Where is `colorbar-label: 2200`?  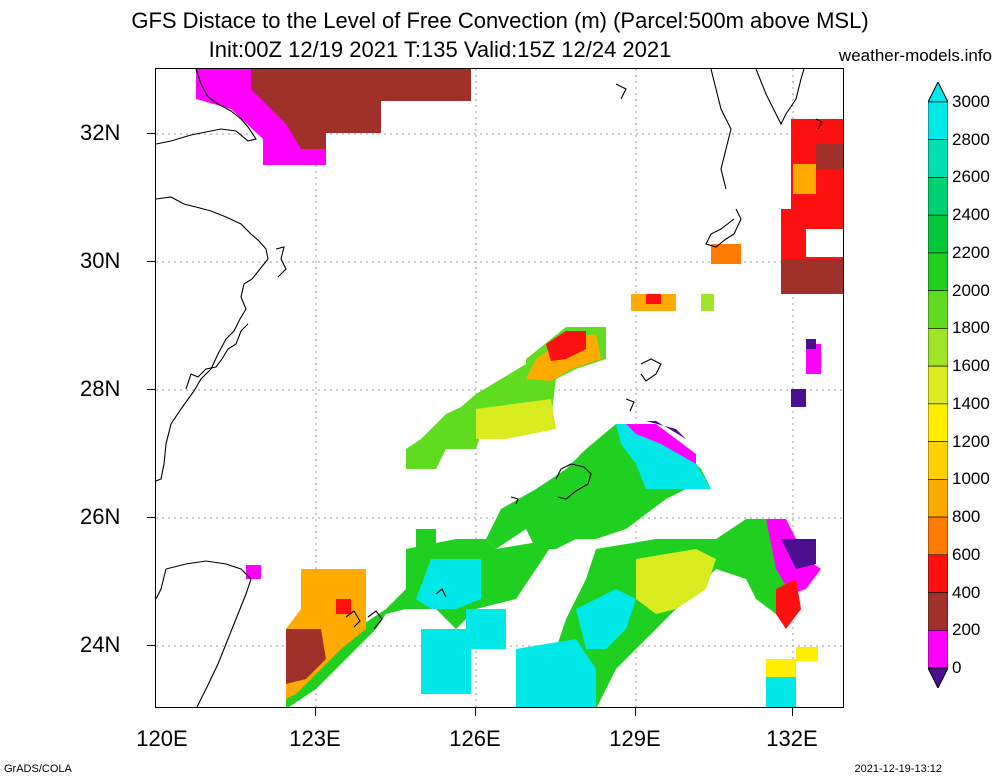 colorbar-label: 2200 is located at coordinates (971, 252).